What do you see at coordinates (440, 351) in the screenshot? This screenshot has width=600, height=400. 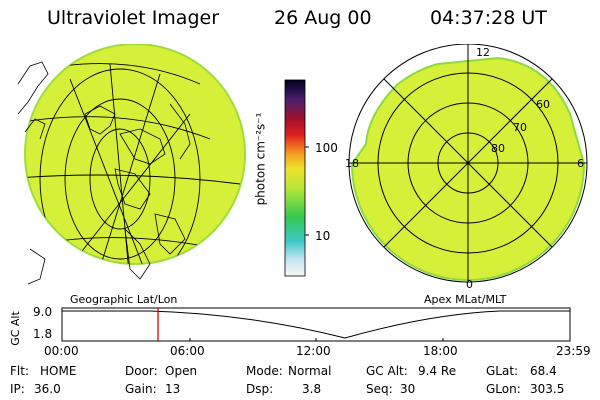 I see `timeline-xtick: 18:00` at bounding box center [440, 351].